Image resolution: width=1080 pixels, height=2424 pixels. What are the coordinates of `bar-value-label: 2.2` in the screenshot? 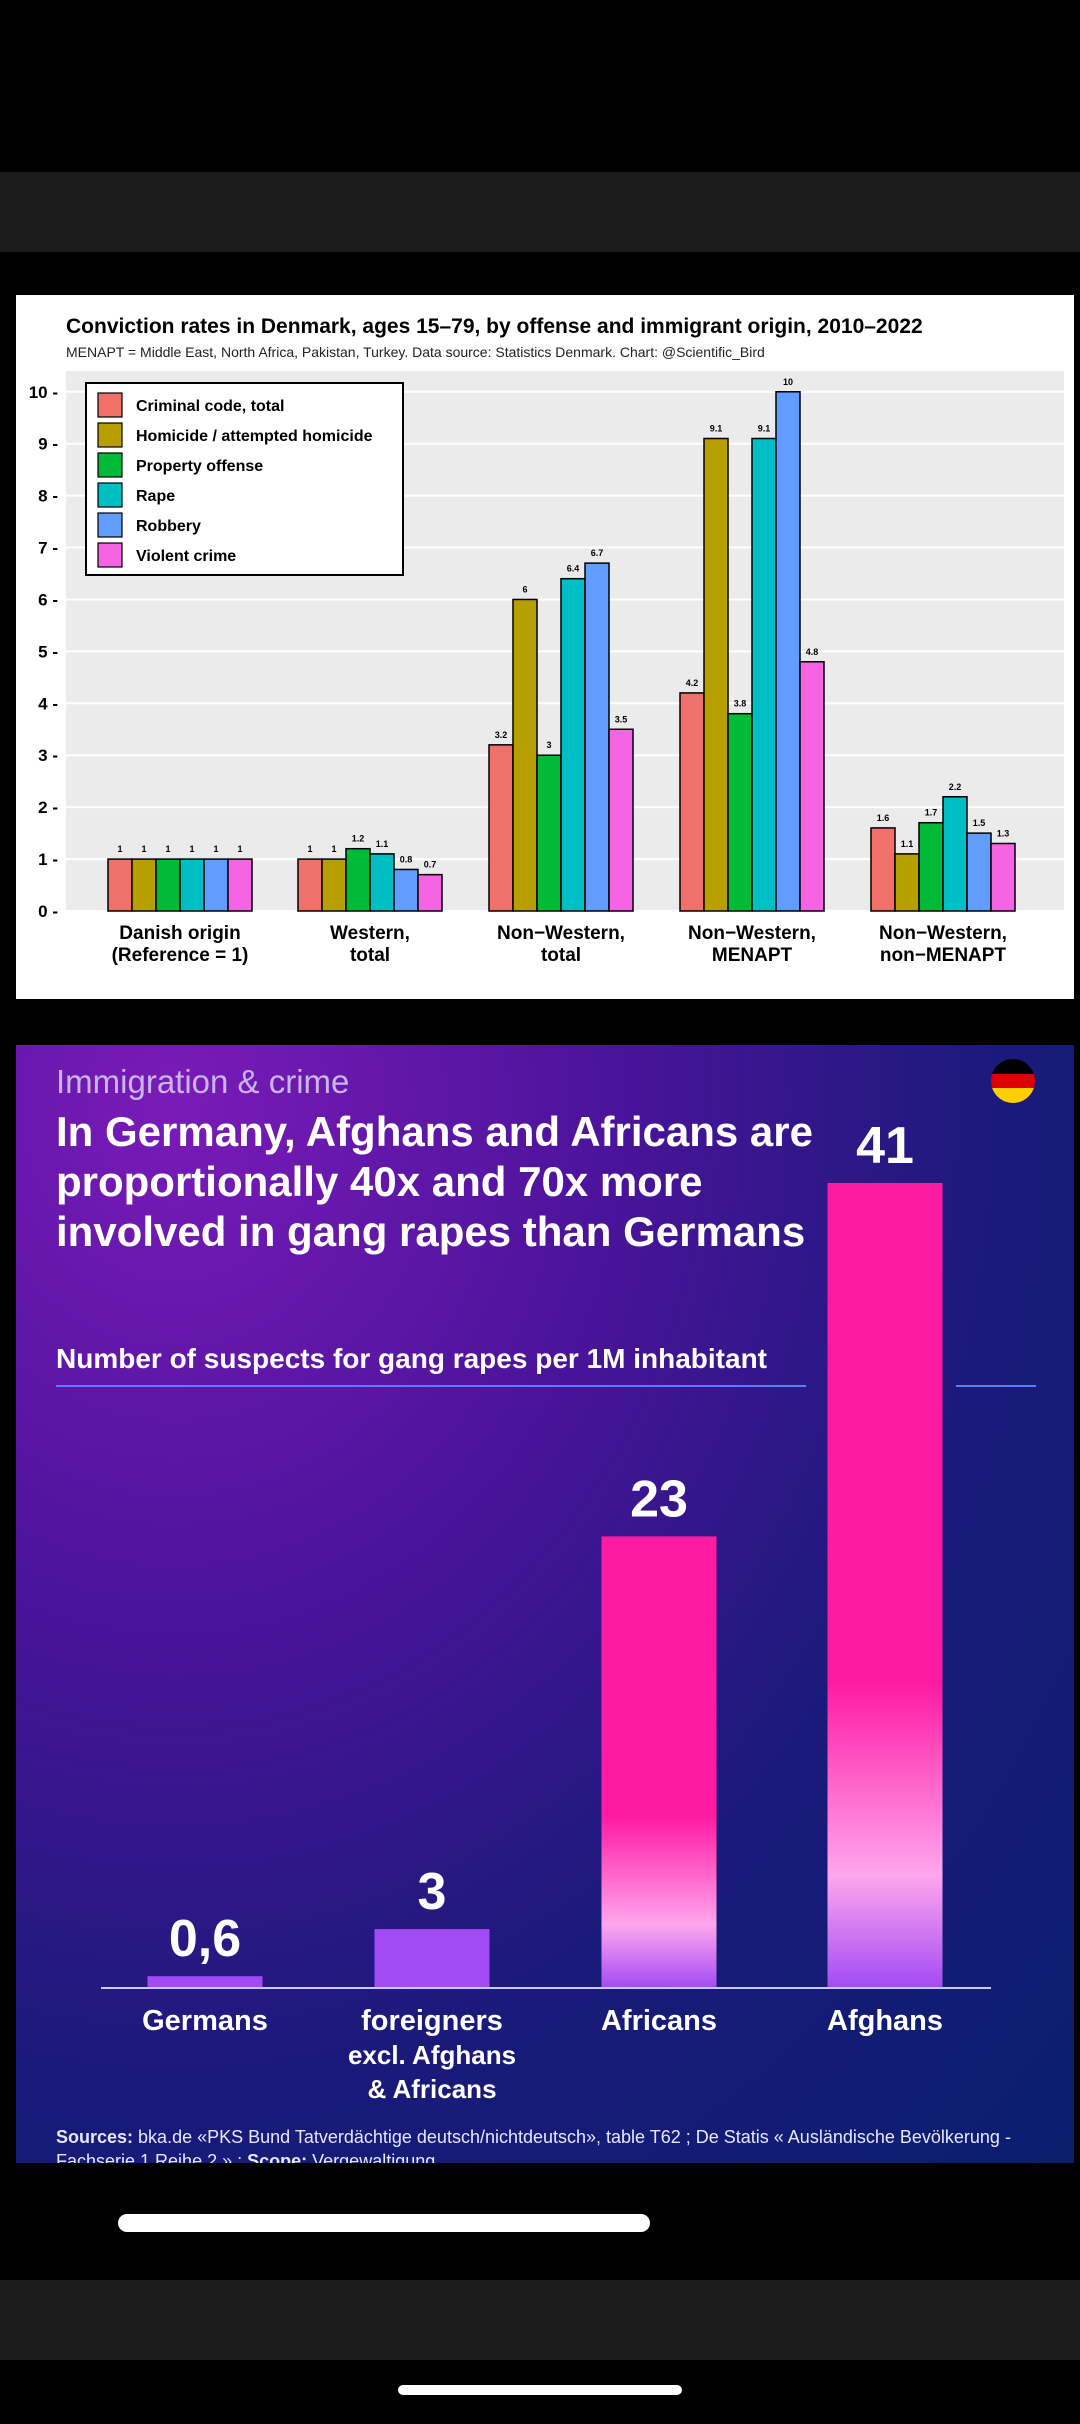 It's located at (955, 787).